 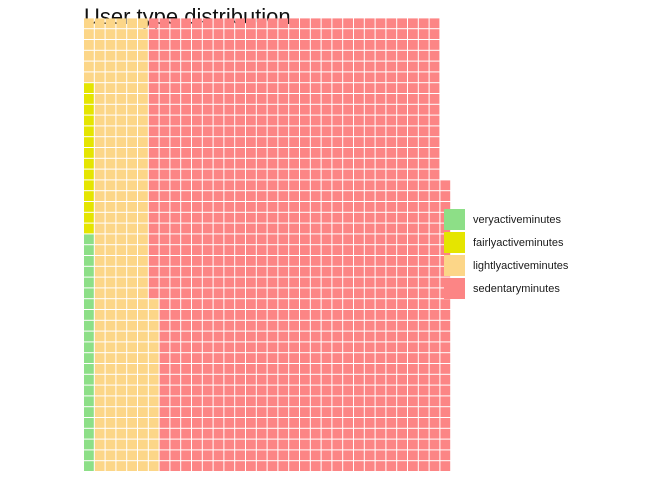 I want to click on waffle-square-fairlyactiveminutes, so click(x=89, y=163).